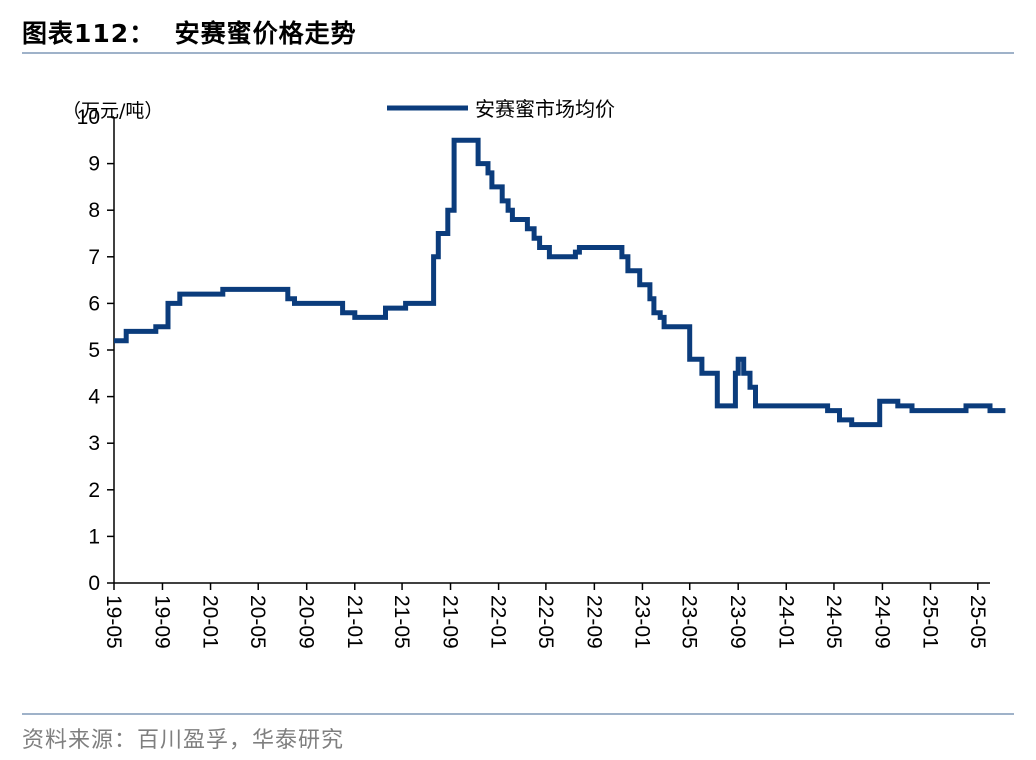 This screenshot has width=1036, height=760. What do you see at coordinates (929, 622) in the screenshot?
I see `x-tick-label: 25-01` at bounding box center [929, 622].